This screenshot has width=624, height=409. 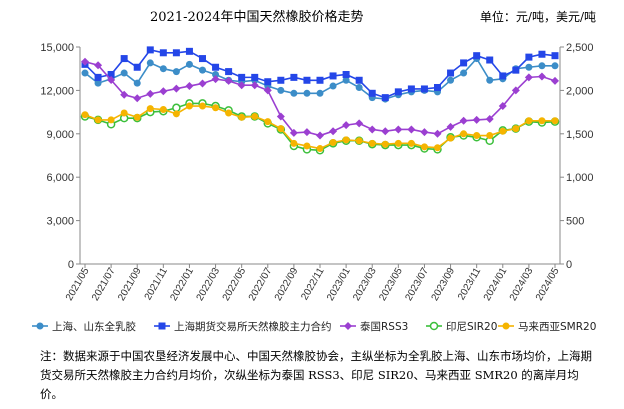 What do you see at coordinates (537, 17) in the screenshot?
I see `unit-label: 单位：元/吨，美元/吨` at bounding box center [537, 17].